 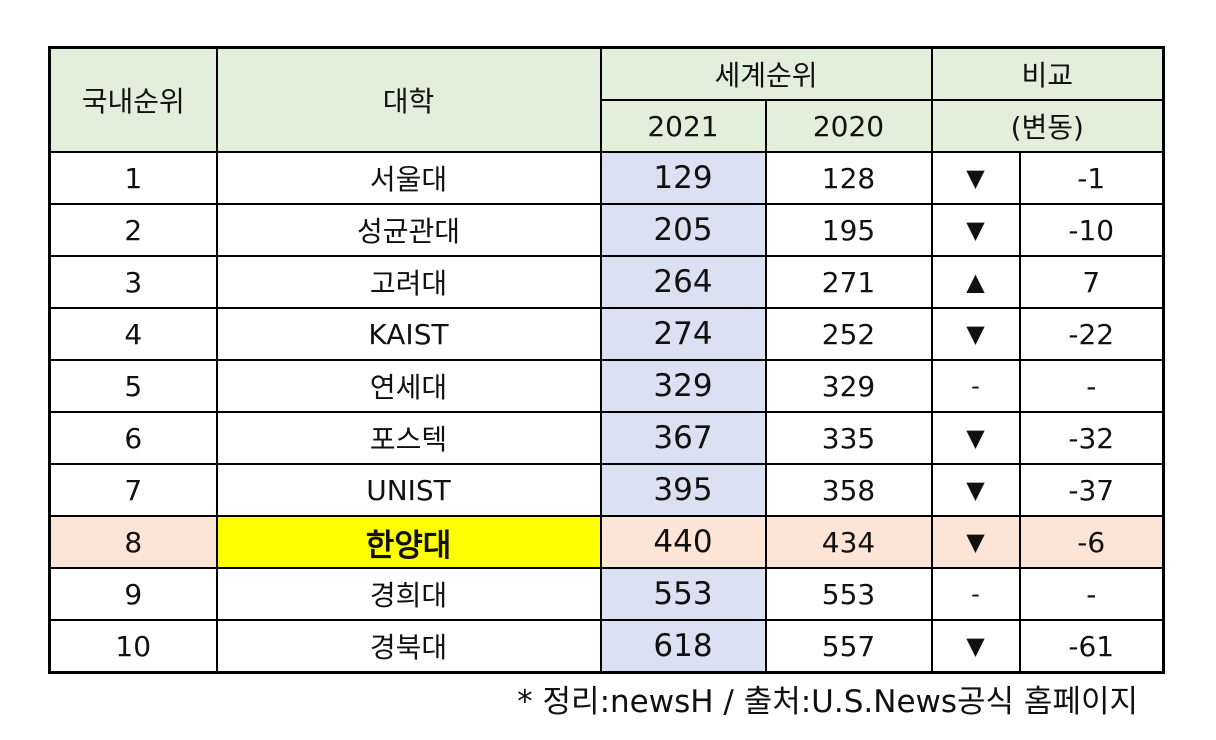 I want to click on change-direction-icon: ▲, so click(x=975, y=282).